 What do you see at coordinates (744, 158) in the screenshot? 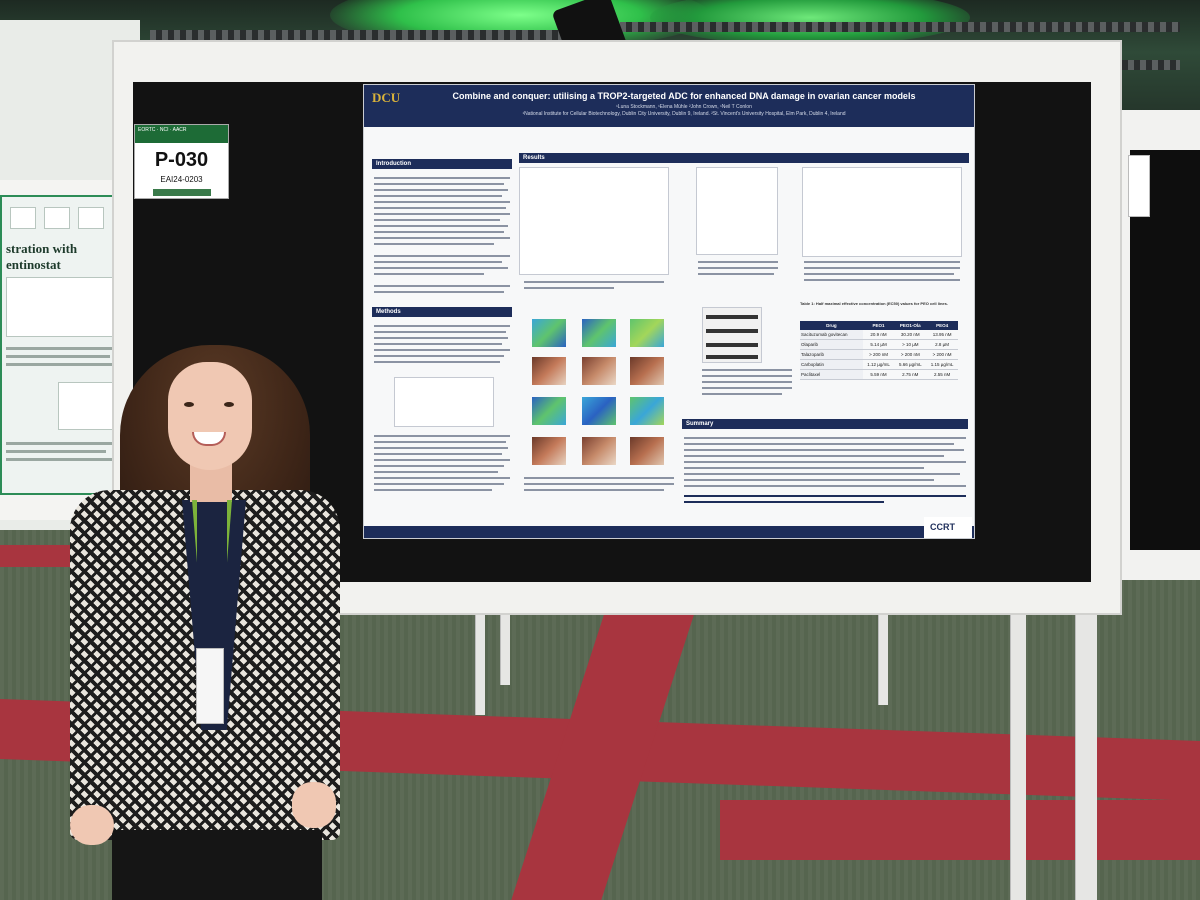
I see `section-results: Results` at bounding box center [744, 158].